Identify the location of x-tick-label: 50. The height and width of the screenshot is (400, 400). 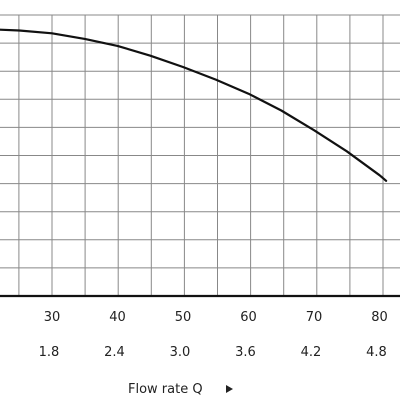
(183, 317).